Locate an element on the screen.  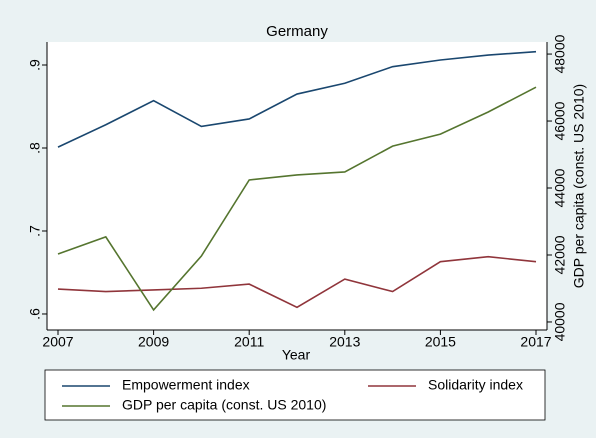
x-tick-label: 2013 is located at coordinates (344, 342).